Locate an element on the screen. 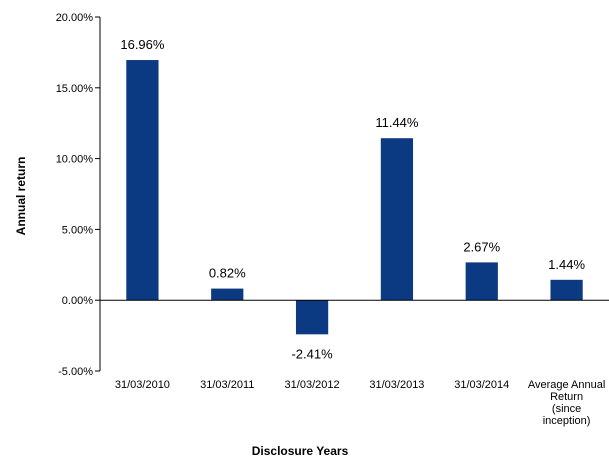  y-axis: 20.00% 15.00% 10.00% 5.00% 0.00% -5.00% is located at coordinates (78, 195).